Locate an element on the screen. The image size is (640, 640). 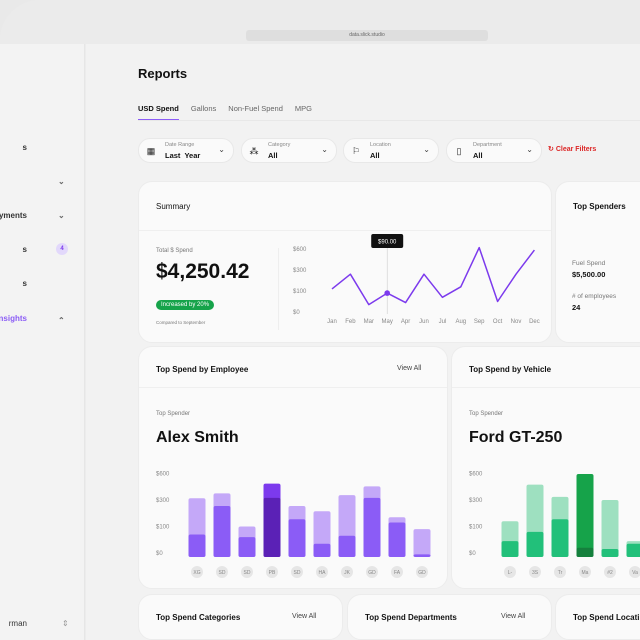
tab-usd-spend: USD Spend is located at coordinates (158, 112).